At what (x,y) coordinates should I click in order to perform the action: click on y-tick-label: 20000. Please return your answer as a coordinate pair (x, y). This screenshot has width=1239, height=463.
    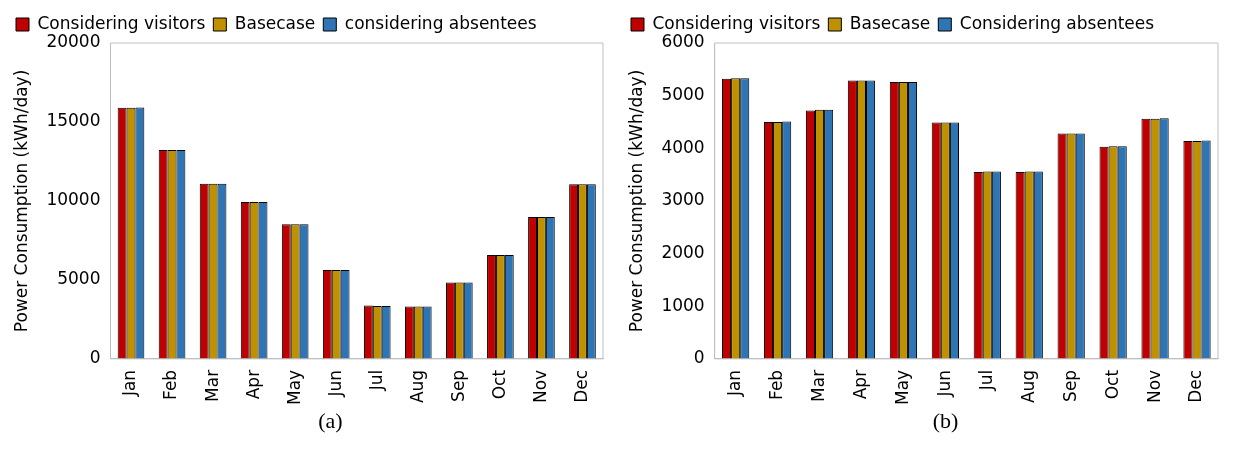
    Looking at the image, I should click on (73, 41).